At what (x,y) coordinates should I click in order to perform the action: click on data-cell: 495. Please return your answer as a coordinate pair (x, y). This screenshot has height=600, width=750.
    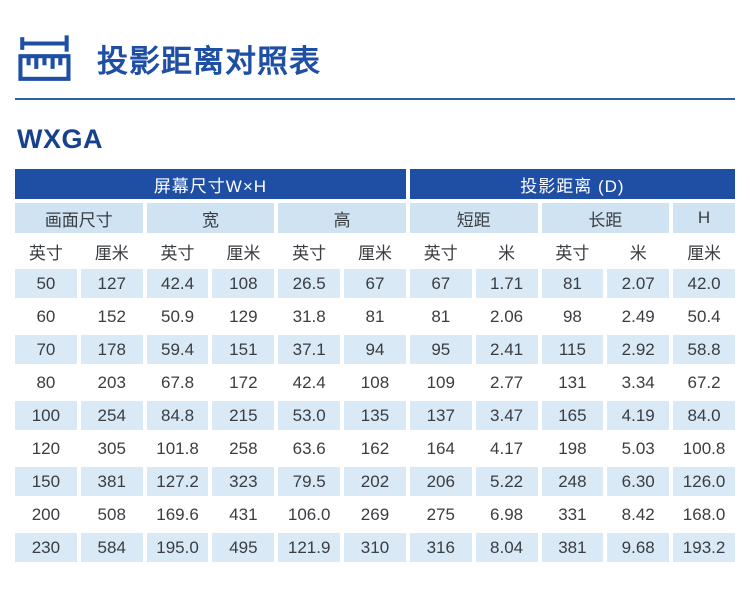
    Looking at the image, I should click on (243, 547).